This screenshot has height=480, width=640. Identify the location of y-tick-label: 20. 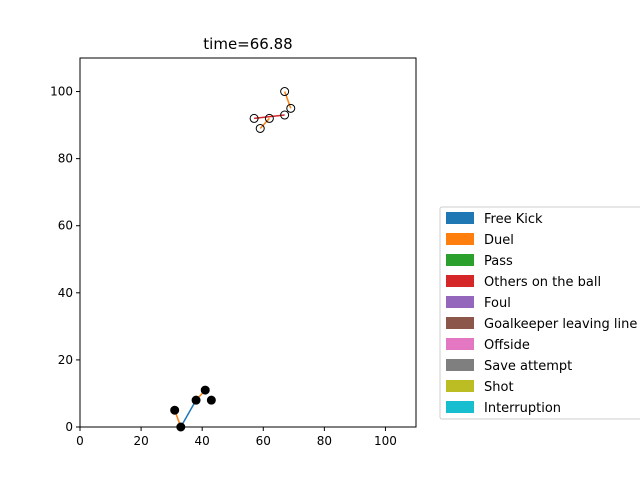
(65, 360).